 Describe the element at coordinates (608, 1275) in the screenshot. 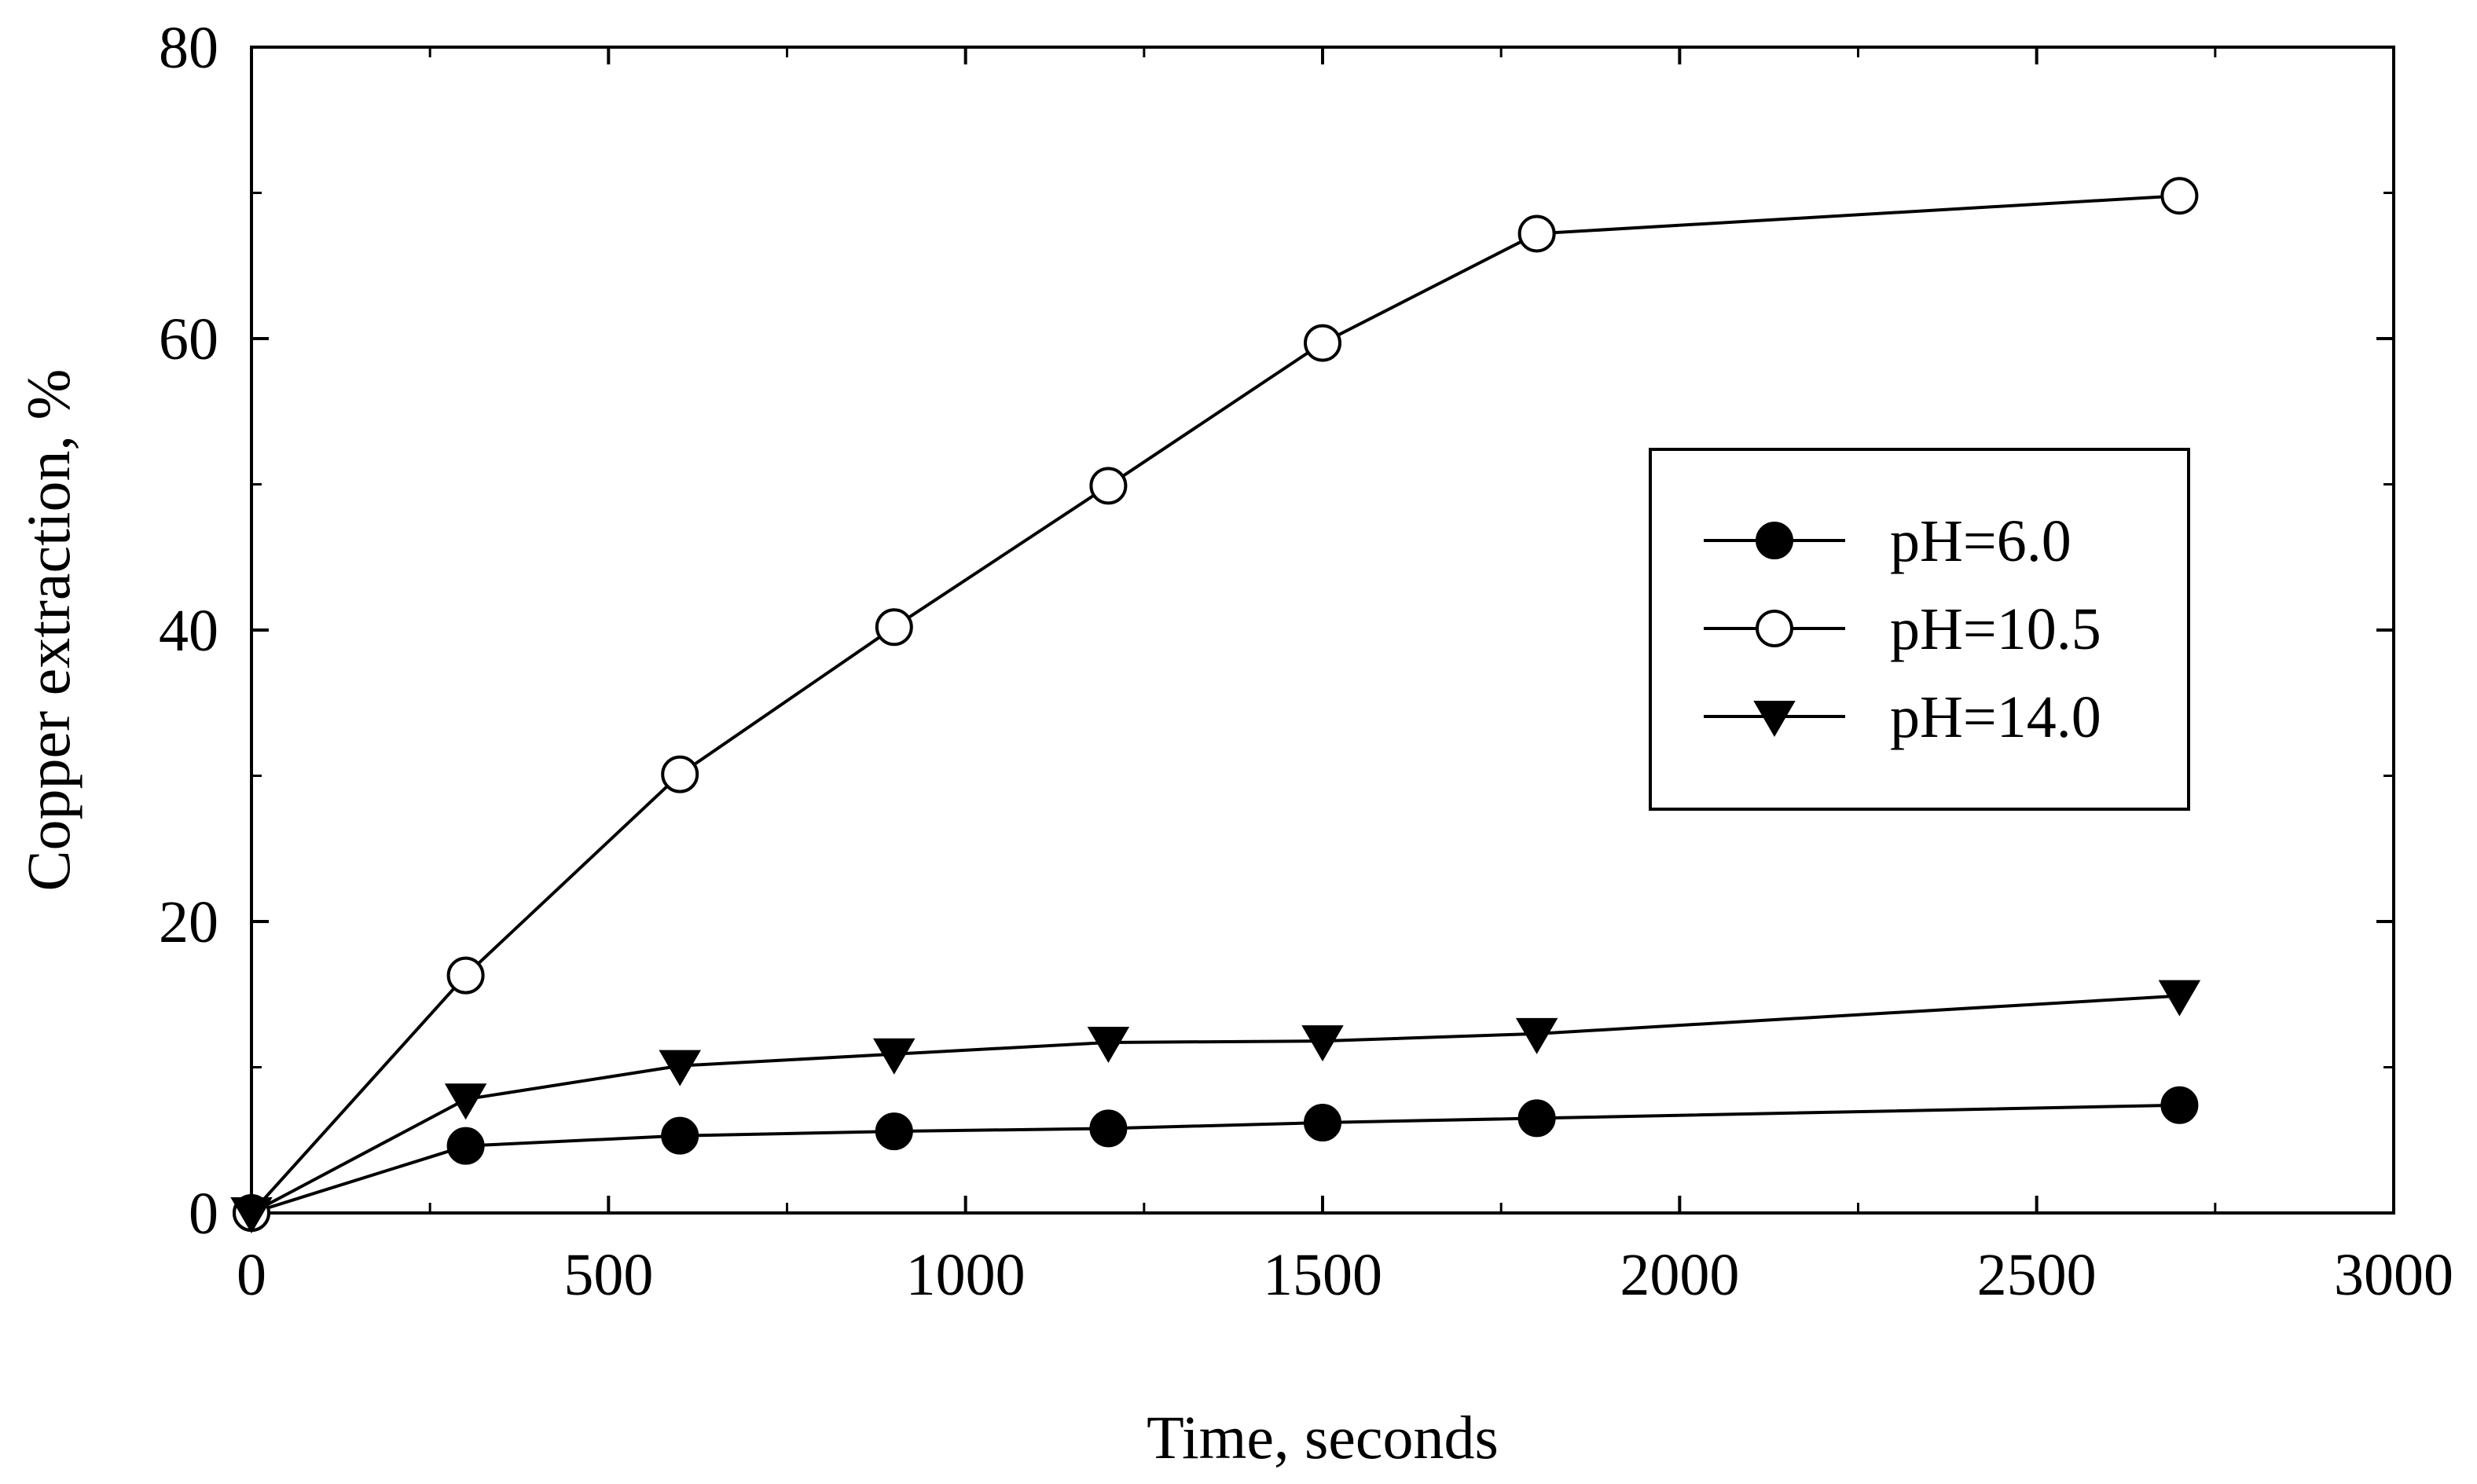

I see `x-tick-label: 500` at that location.